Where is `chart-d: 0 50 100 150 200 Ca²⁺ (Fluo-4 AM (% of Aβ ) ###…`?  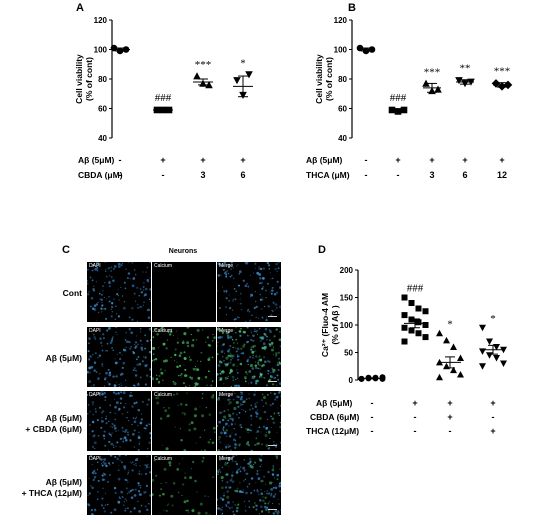 chart-d: 0 50 100 150 200 Ca²⁺ (Fluo-4 AM (% of Aβ ) ###… is located at coordinates (413, 325).